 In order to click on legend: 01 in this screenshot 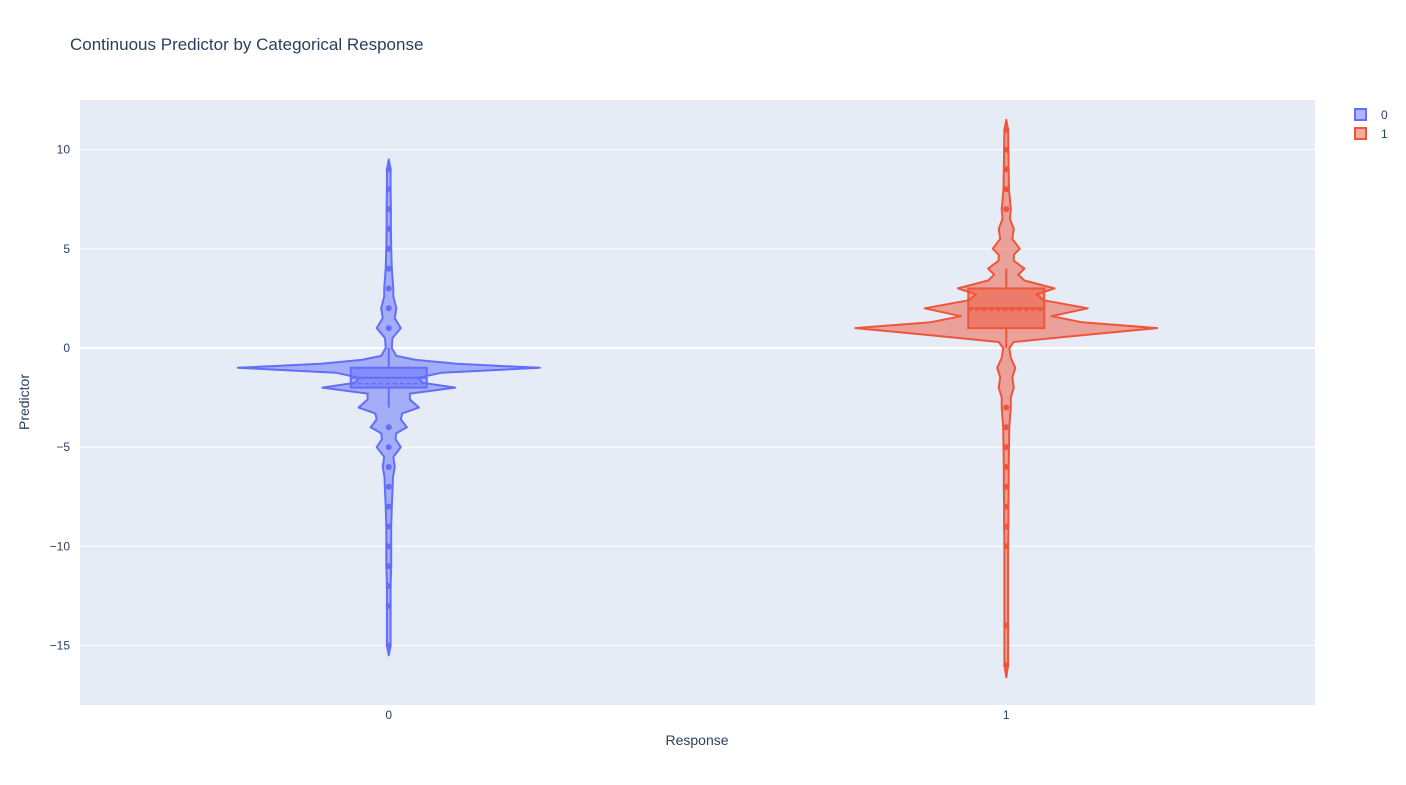, I will do `click(1371, 124)`.